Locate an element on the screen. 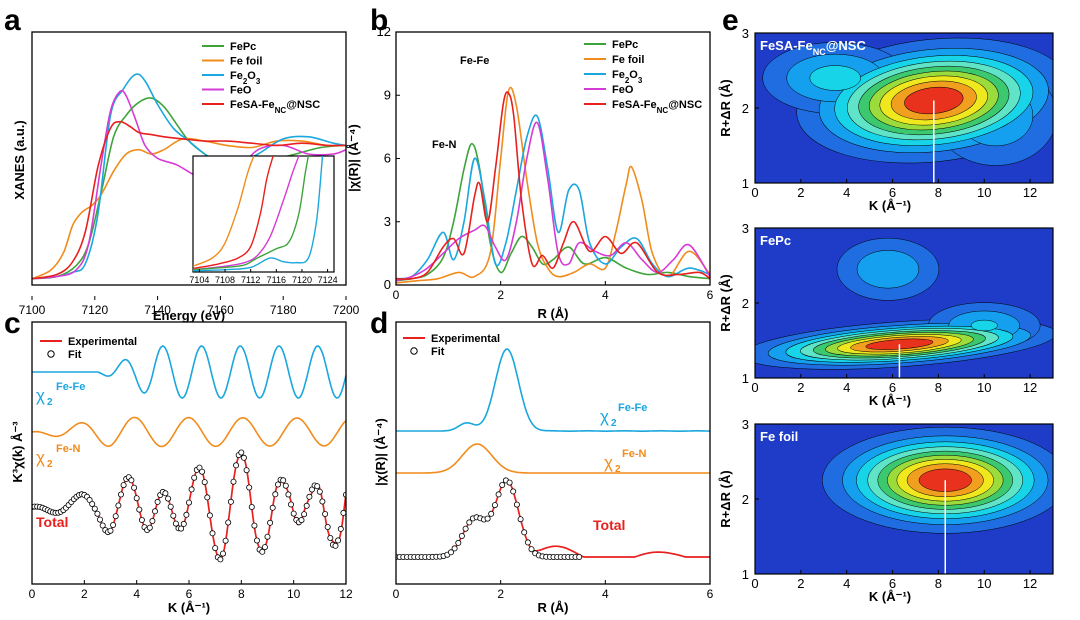 Image resolution: width=1080 pixels, height=620 pixels. panel-d-series is located at coordinates (553, 454).